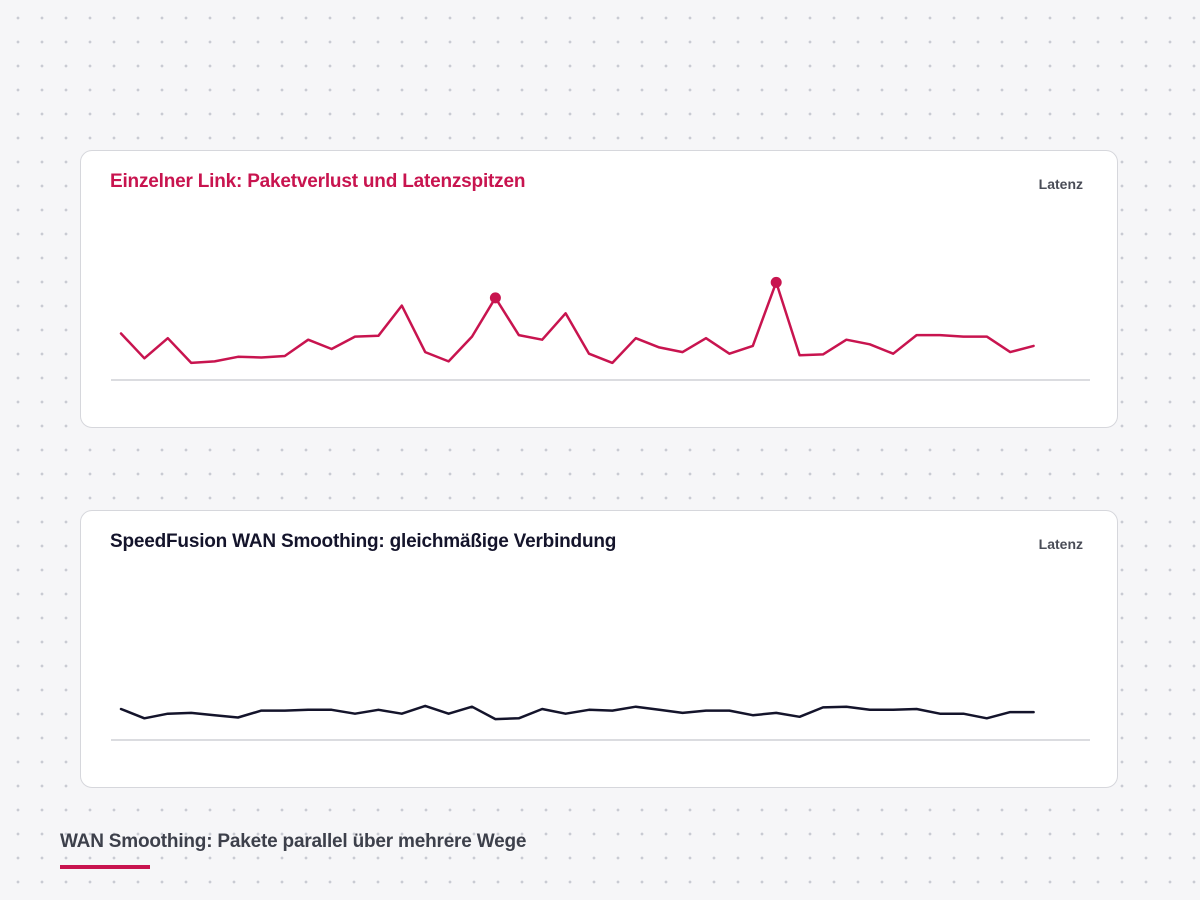 The width and height of the screenshot is (1200, 900). I want to click on latency-chart-single-link, so click(600, 328).